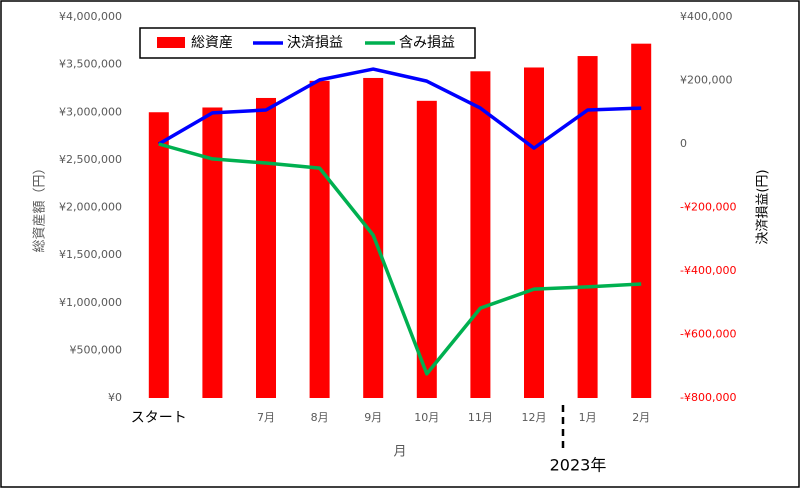 This screenshot has width=800, height=488. What do you see at coordinates (90, 16) in the screenshot?
I see `y-tick-label: ¥4,000,000` at bounding box center [90, 16].